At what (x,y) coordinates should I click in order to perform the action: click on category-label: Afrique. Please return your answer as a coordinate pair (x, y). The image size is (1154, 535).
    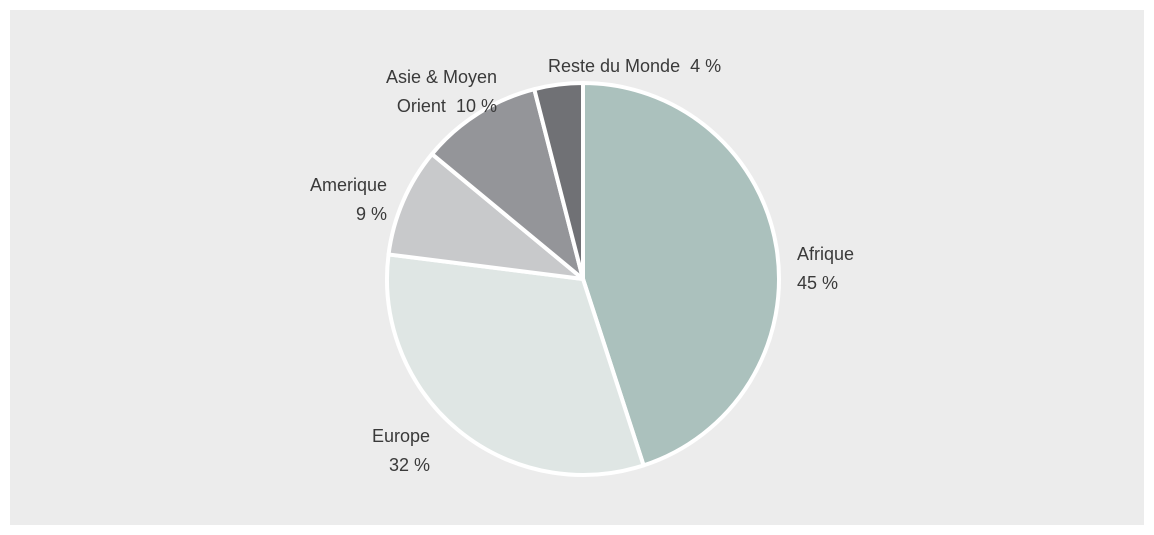
    Looking at the image, I should click on (826, 254).